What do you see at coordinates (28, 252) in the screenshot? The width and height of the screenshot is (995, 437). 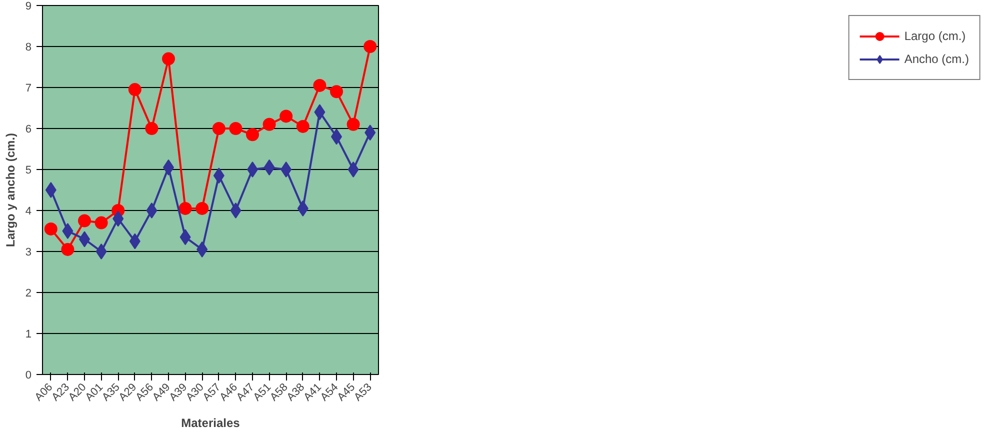 I see `y-tick-label: 3` at bounding box center [28, 252].